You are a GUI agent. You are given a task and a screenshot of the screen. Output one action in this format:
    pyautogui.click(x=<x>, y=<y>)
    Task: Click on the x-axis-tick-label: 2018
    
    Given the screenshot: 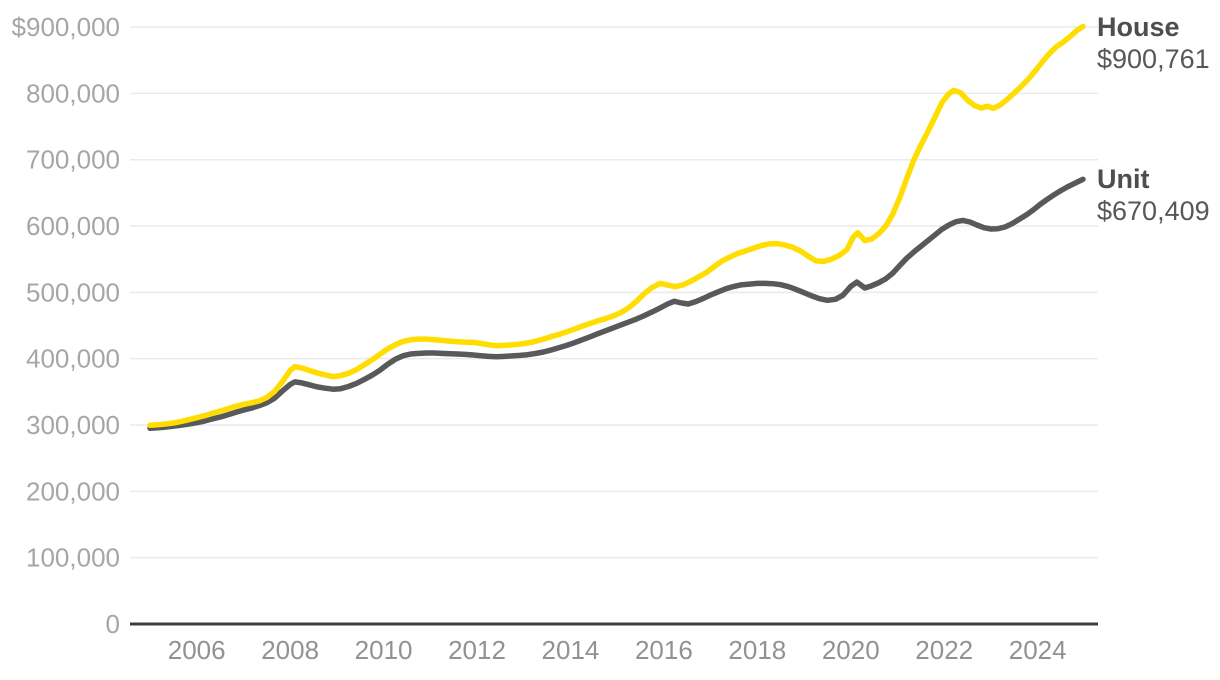 What is the action you would take?
    pyautogui.click(x=757, y=650)
    